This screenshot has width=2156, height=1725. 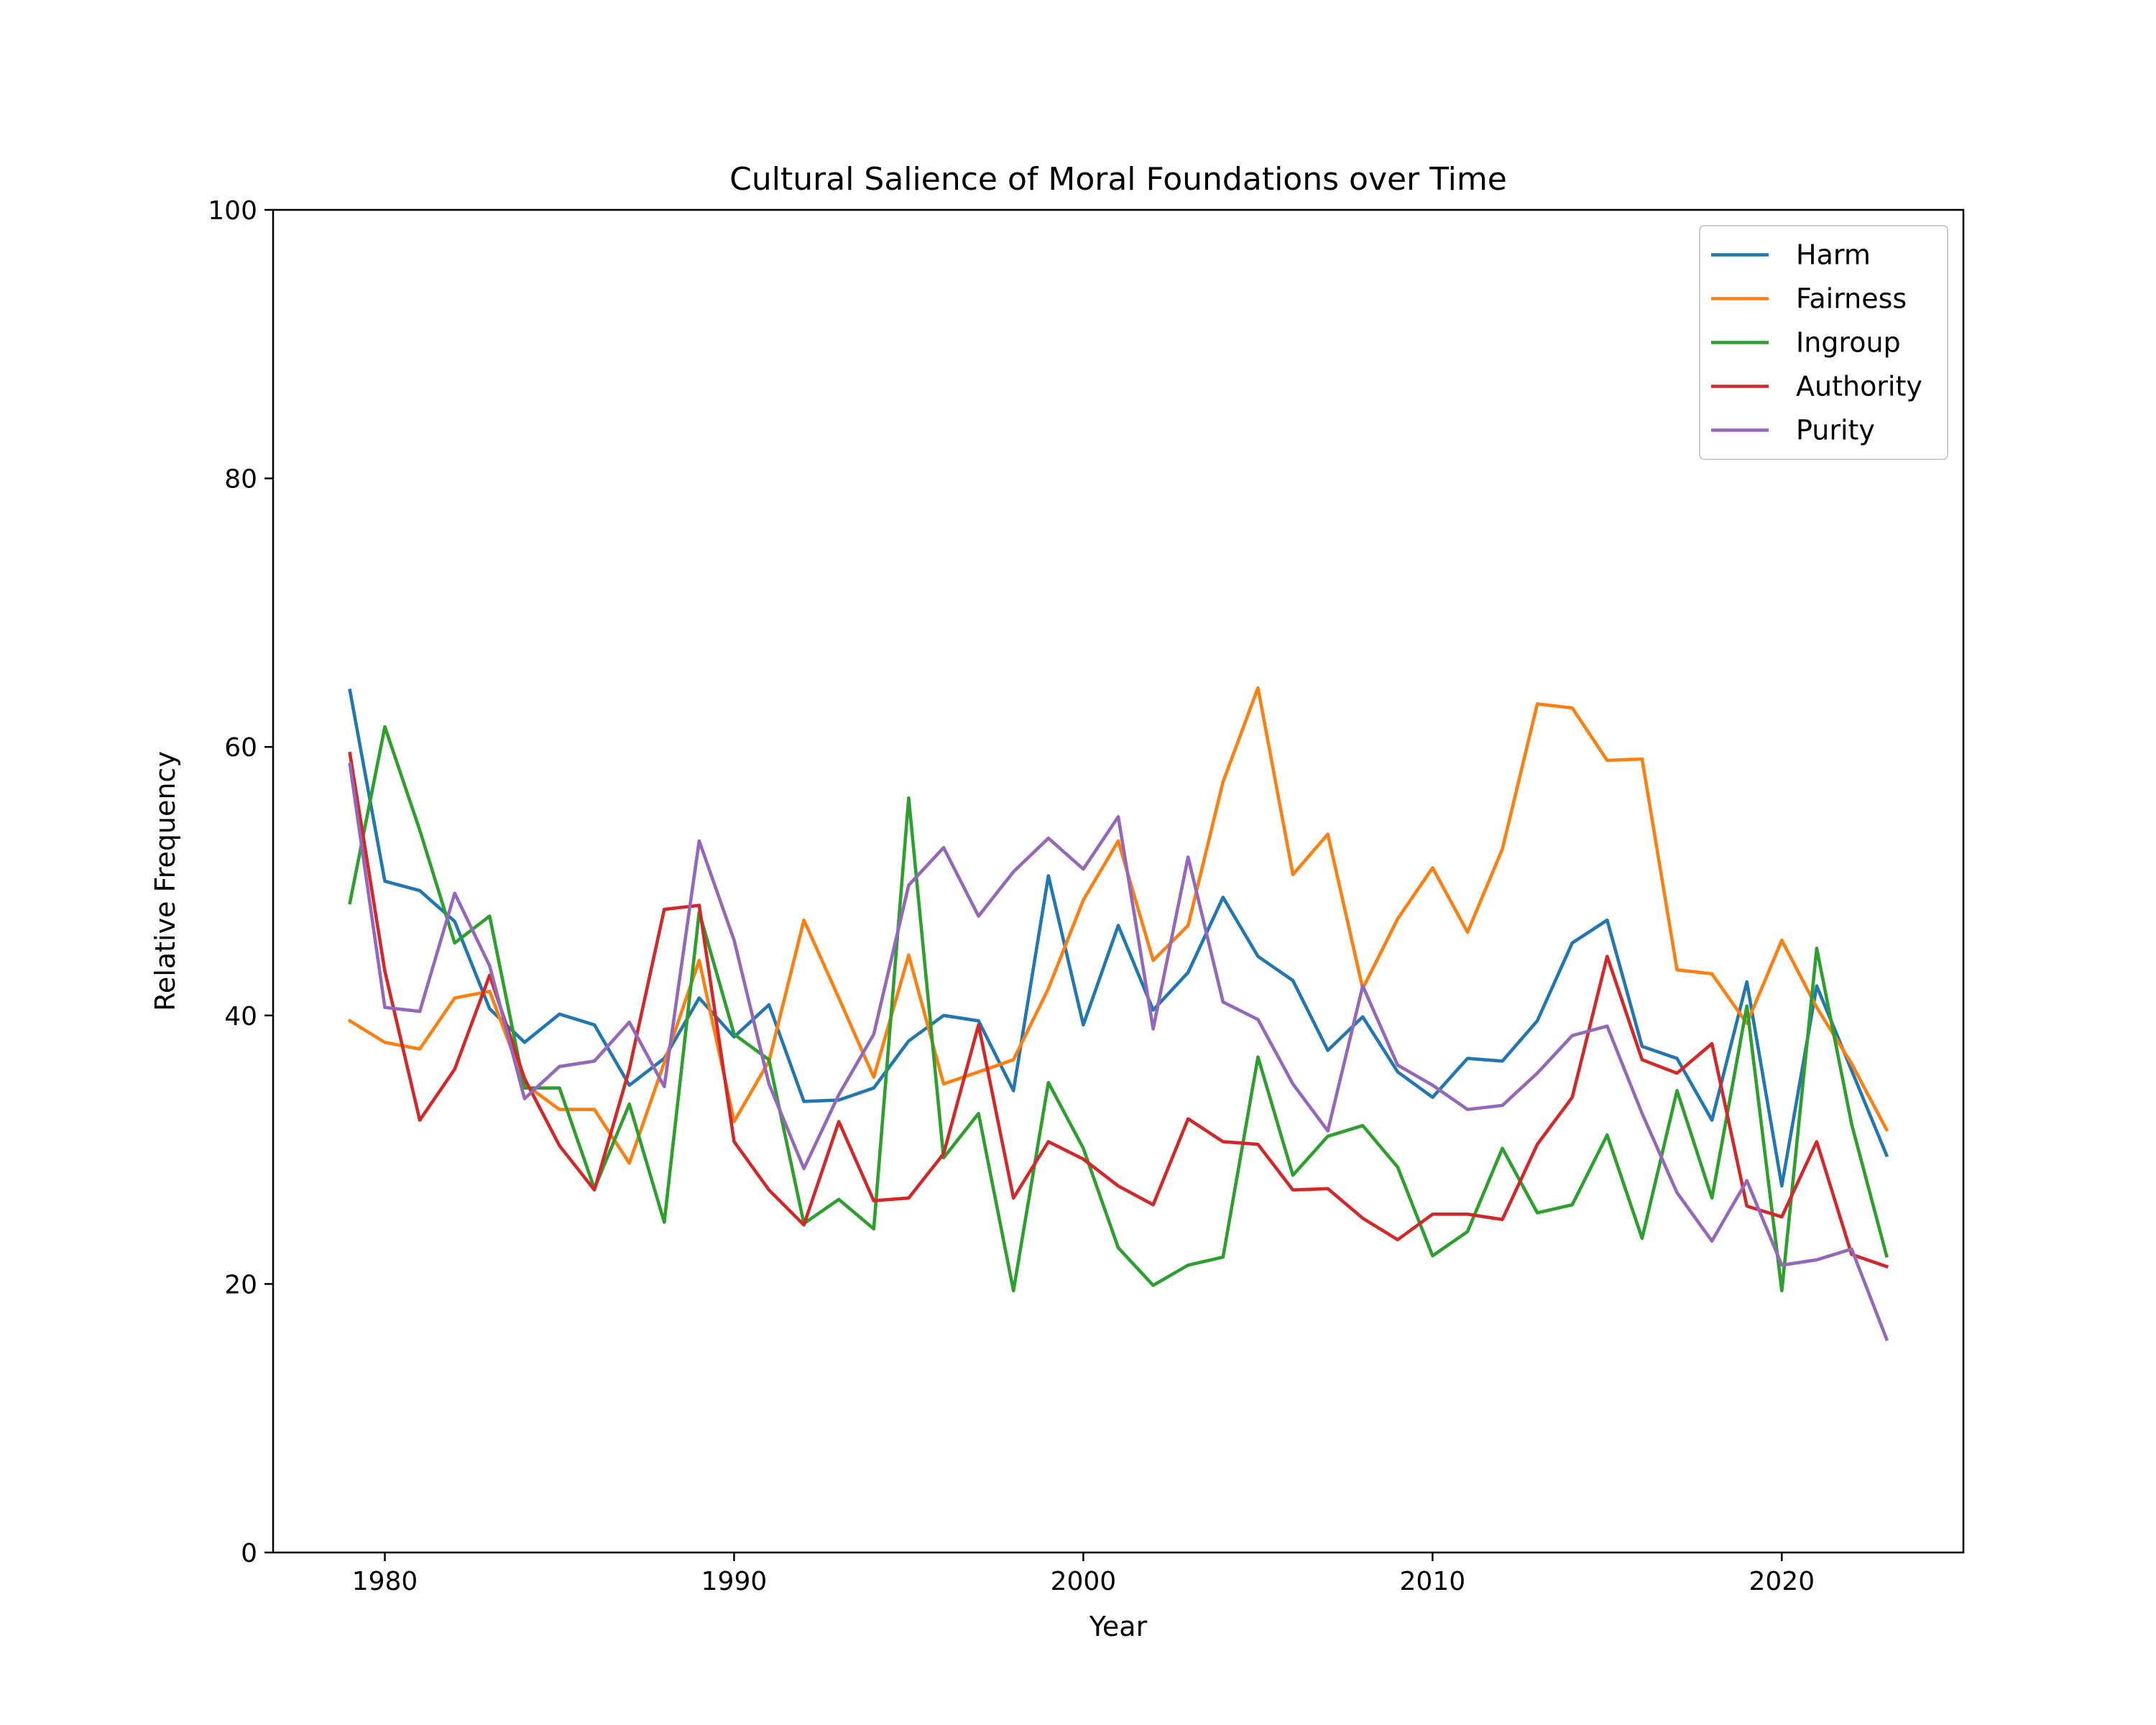 I want to click on legend-label-authority: Authority, so click(x=1859, y=386).